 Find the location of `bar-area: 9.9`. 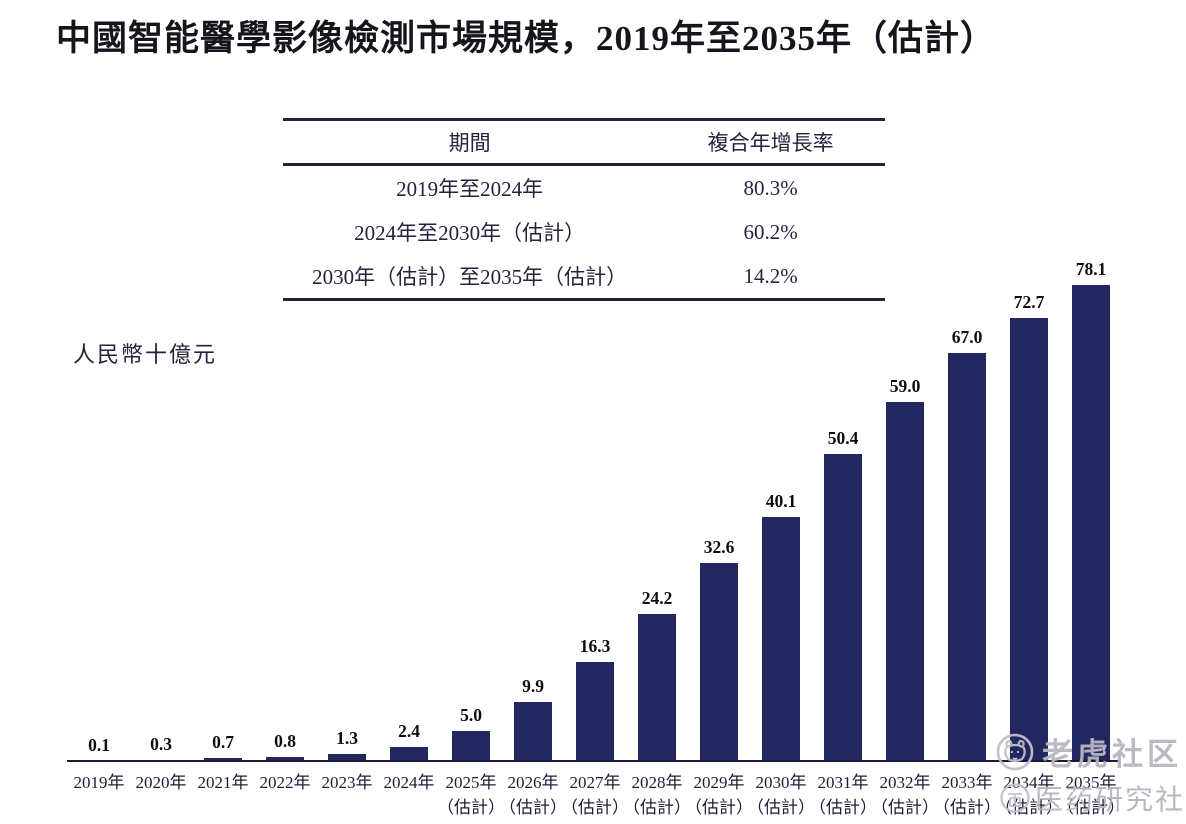

bar-area: 9.9 is located at coordinates (533, 523).